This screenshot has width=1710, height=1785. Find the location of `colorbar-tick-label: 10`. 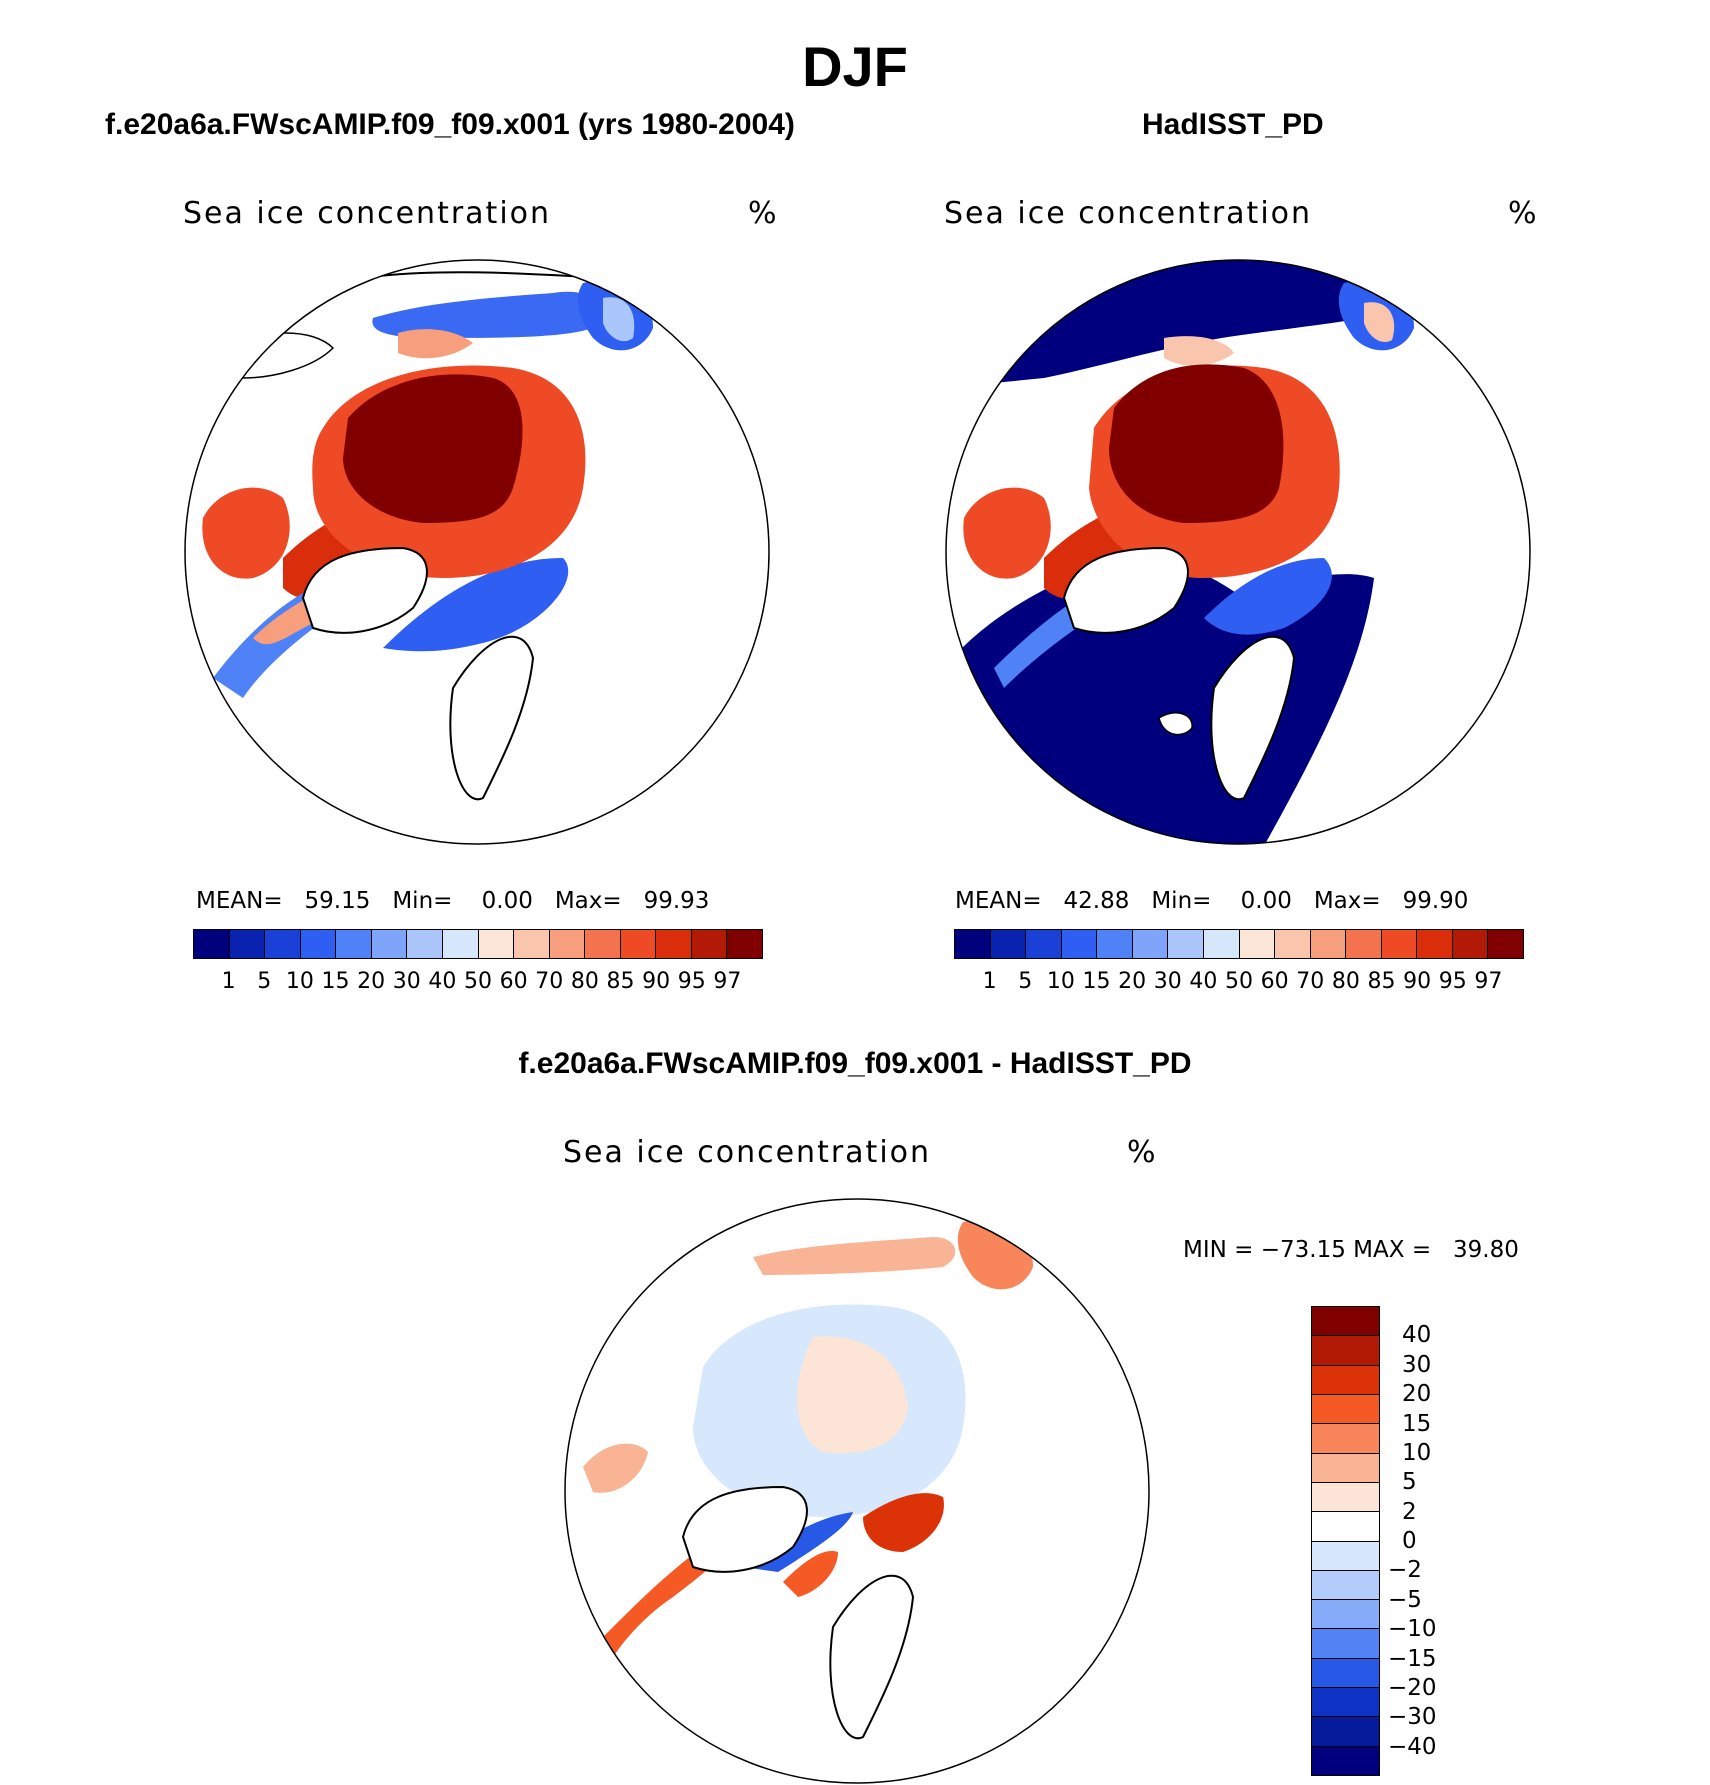

colorbar-tick-label: 10 is located at coordinates (1060, 981).